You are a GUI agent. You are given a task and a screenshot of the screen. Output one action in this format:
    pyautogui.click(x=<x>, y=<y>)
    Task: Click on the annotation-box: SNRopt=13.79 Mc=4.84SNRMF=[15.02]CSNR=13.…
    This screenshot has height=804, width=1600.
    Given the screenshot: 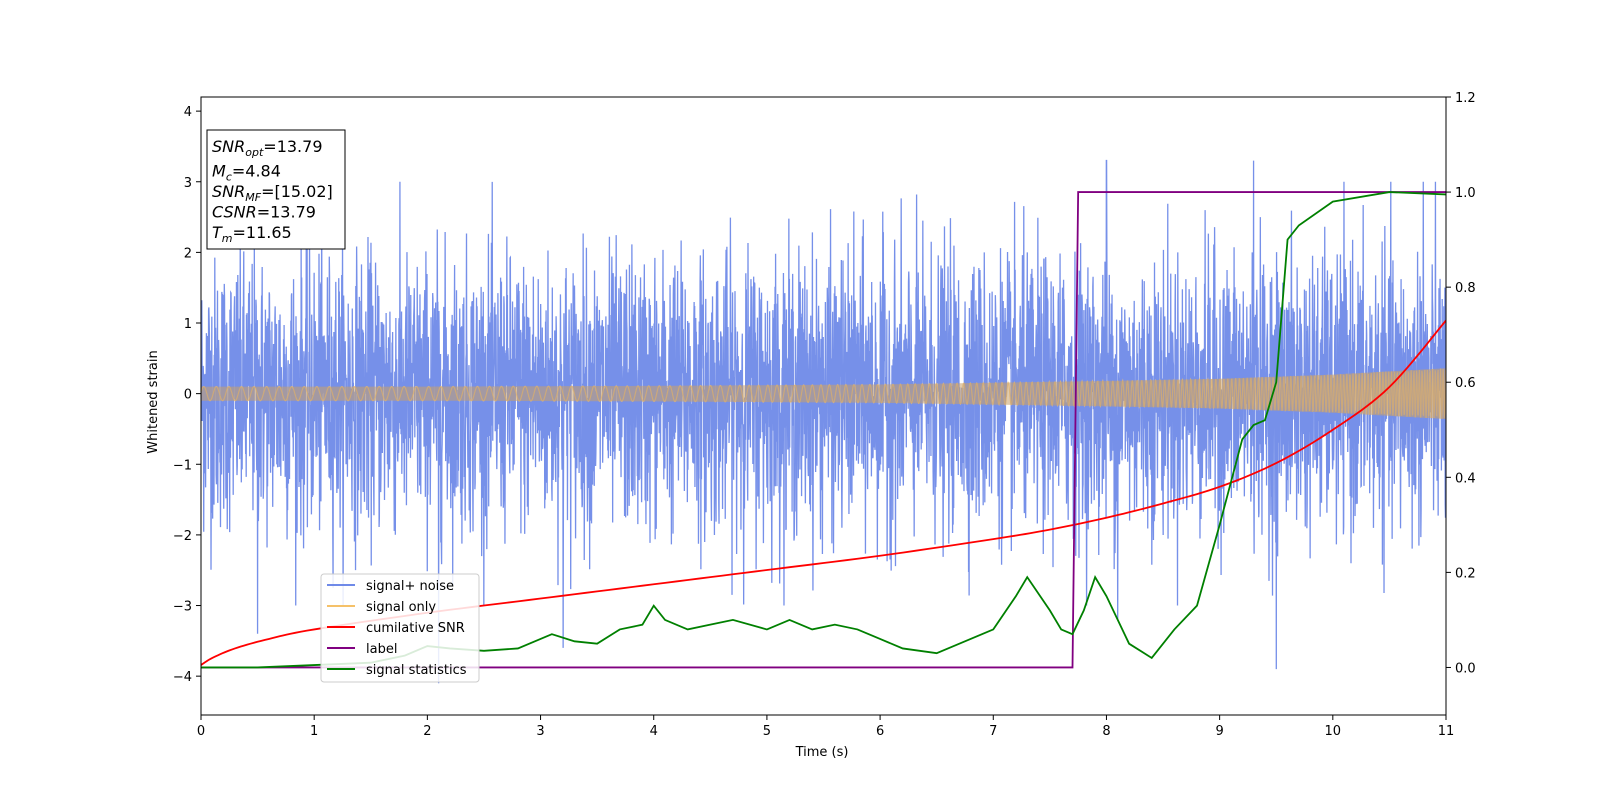 What is the action you would take?
    pyautogui.click(x=276, y=189)
    